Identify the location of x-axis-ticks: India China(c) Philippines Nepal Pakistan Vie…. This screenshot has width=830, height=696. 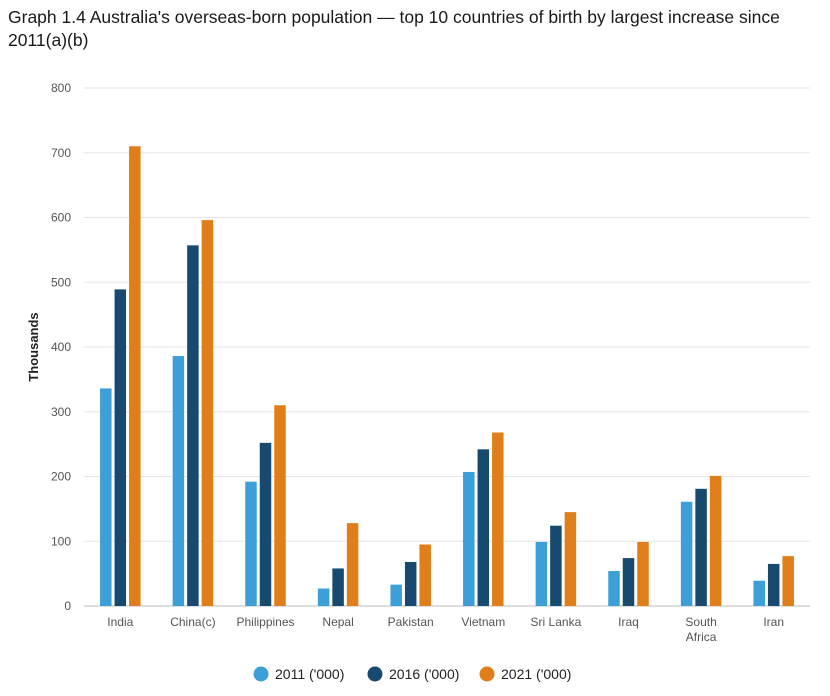
(445, 629).